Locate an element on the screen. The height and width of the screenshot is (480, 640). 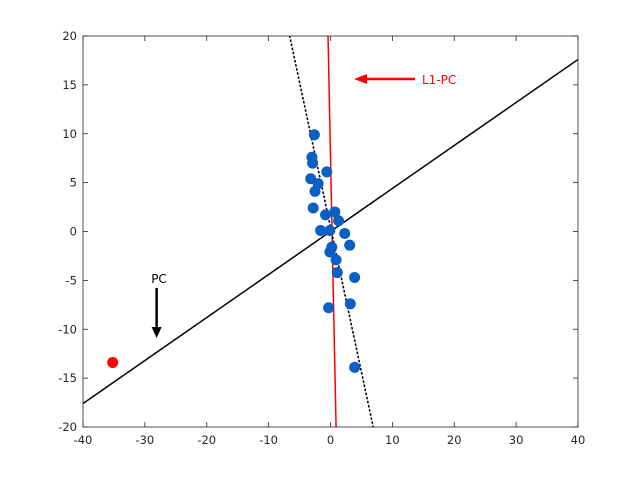
x-tick-label: 30 is located at coordinates (516, 440).